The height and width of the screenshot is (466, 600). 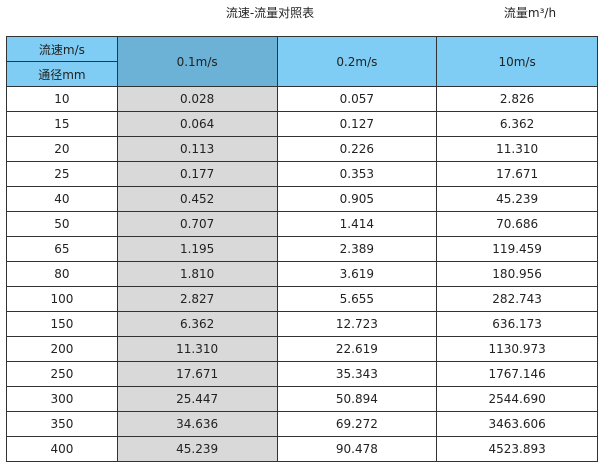 What do you see at coordinates (357, 324) in the screenshot?
I see `flow-cell: 12.723` at bounding box center [357, 324].